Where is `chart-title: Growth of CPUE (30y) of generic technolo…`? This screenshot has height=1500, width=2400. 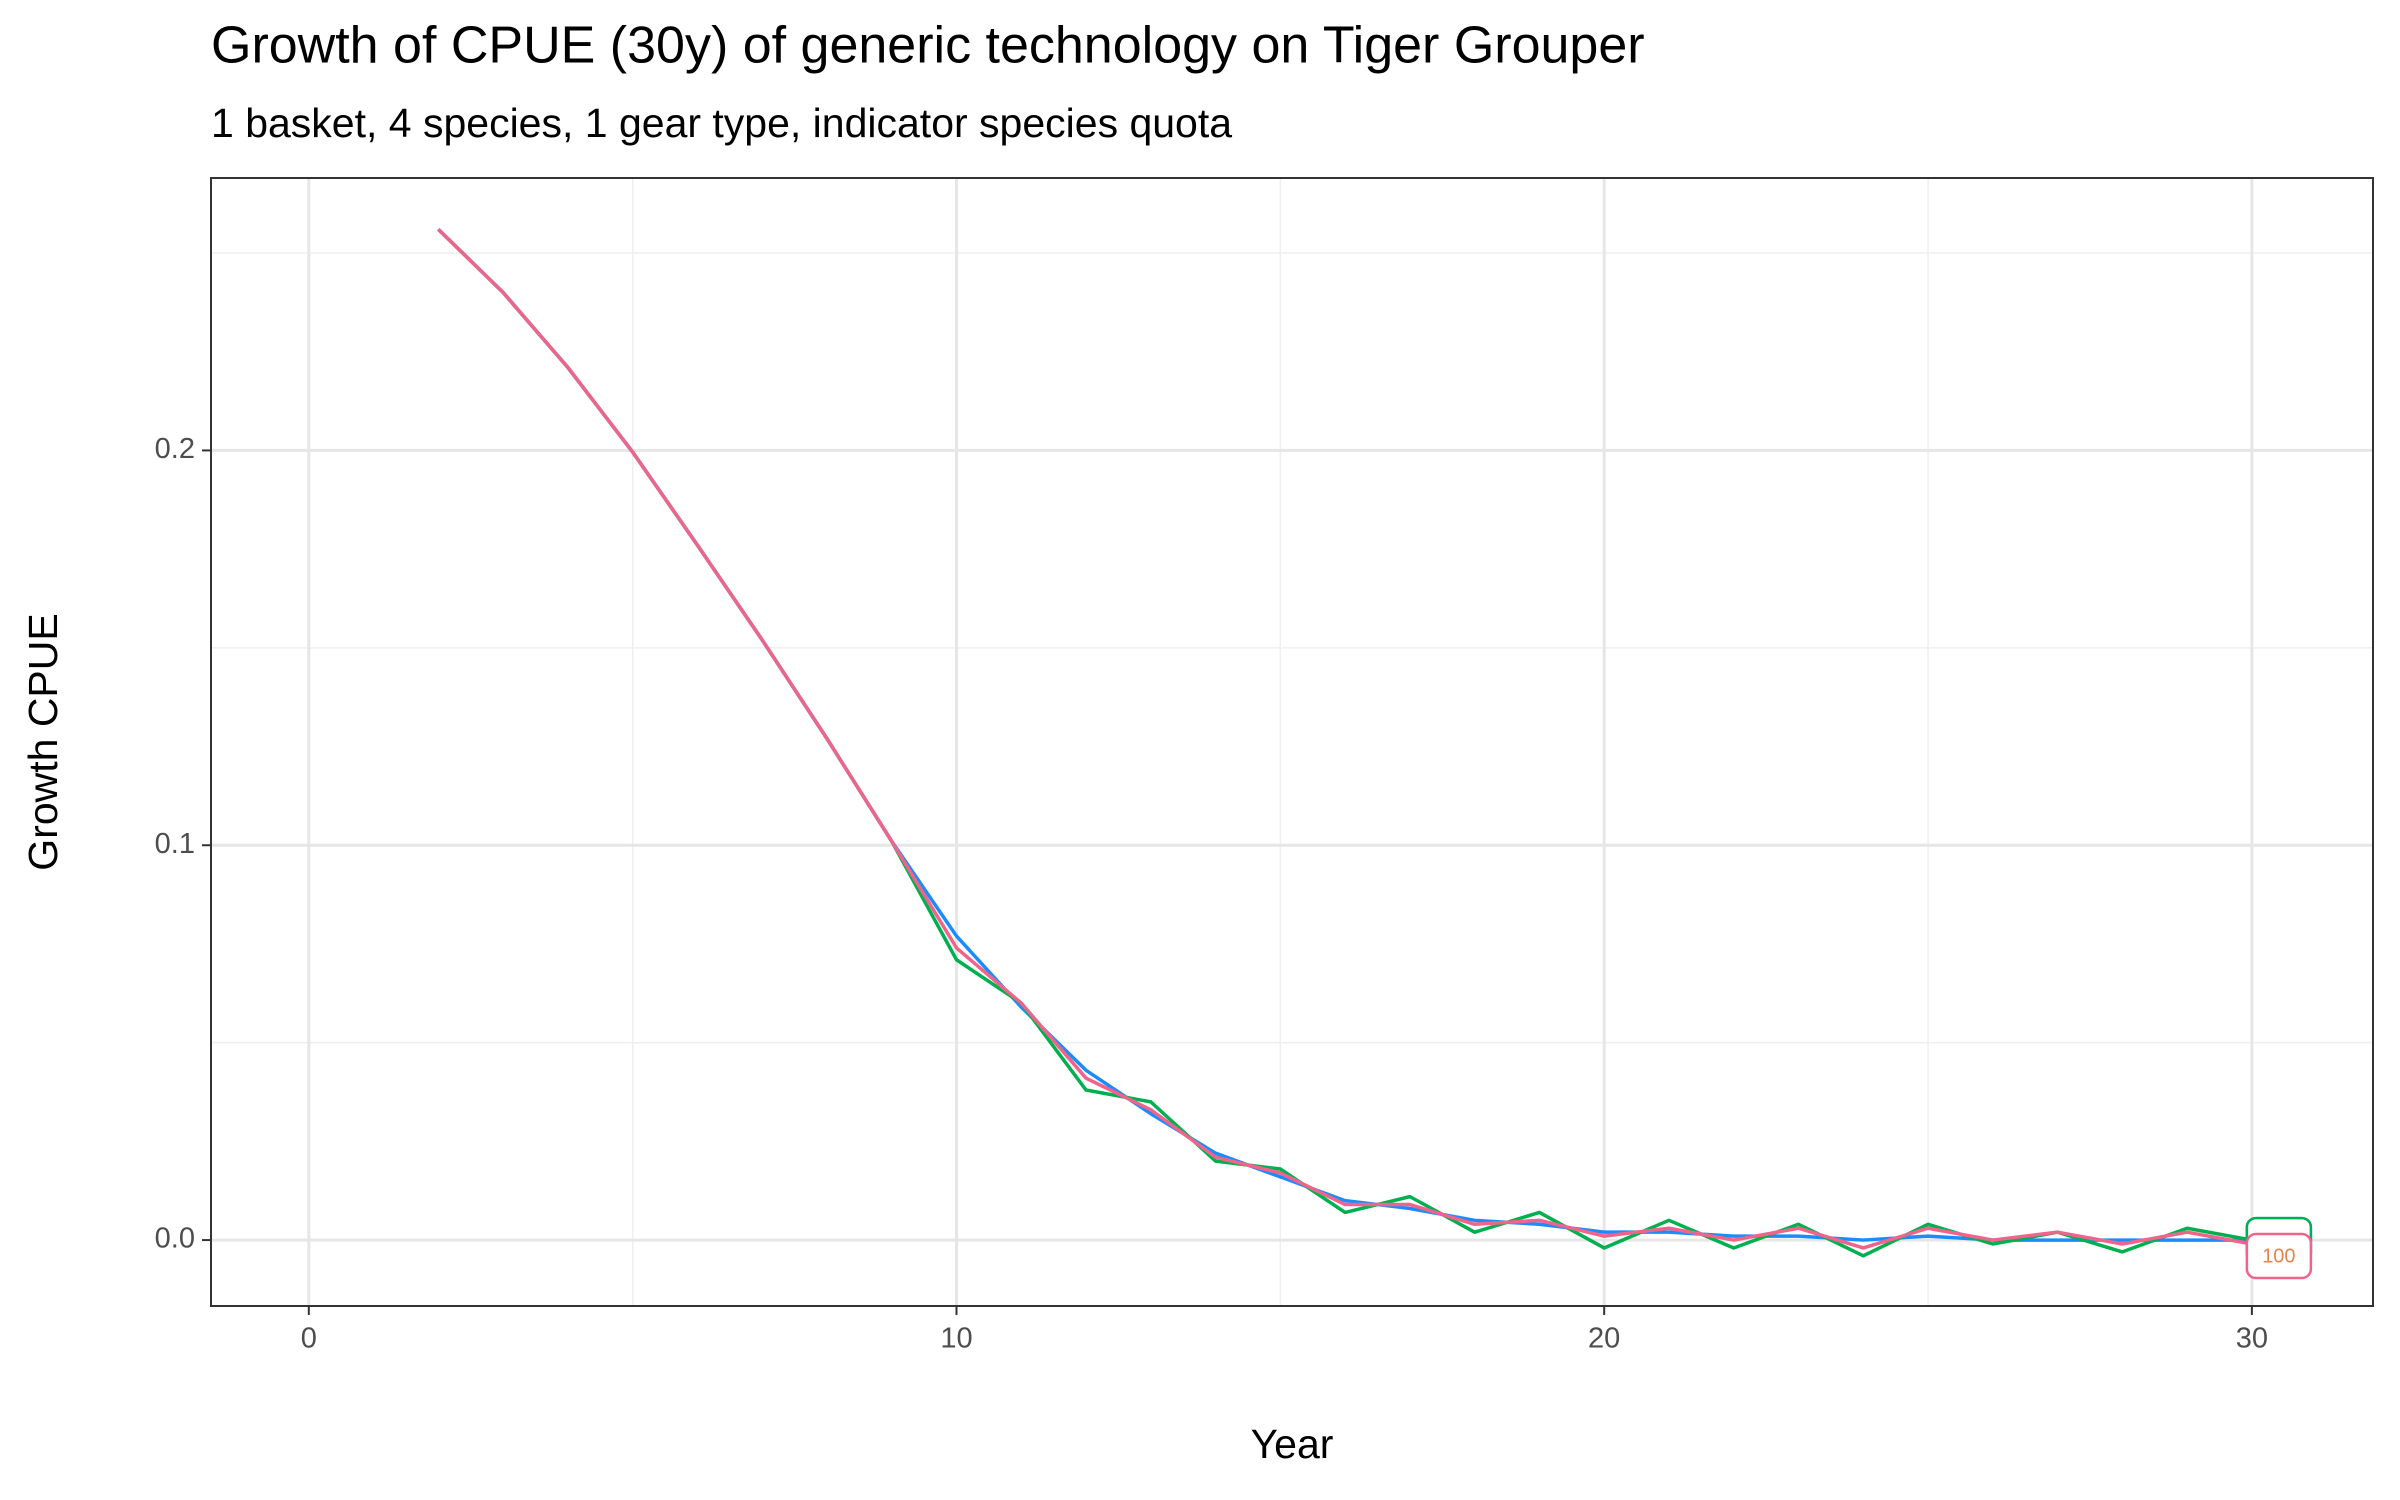 chart-title: Growth of CPUE (30y) of generic technolo… is located at coordinates (928, 46).